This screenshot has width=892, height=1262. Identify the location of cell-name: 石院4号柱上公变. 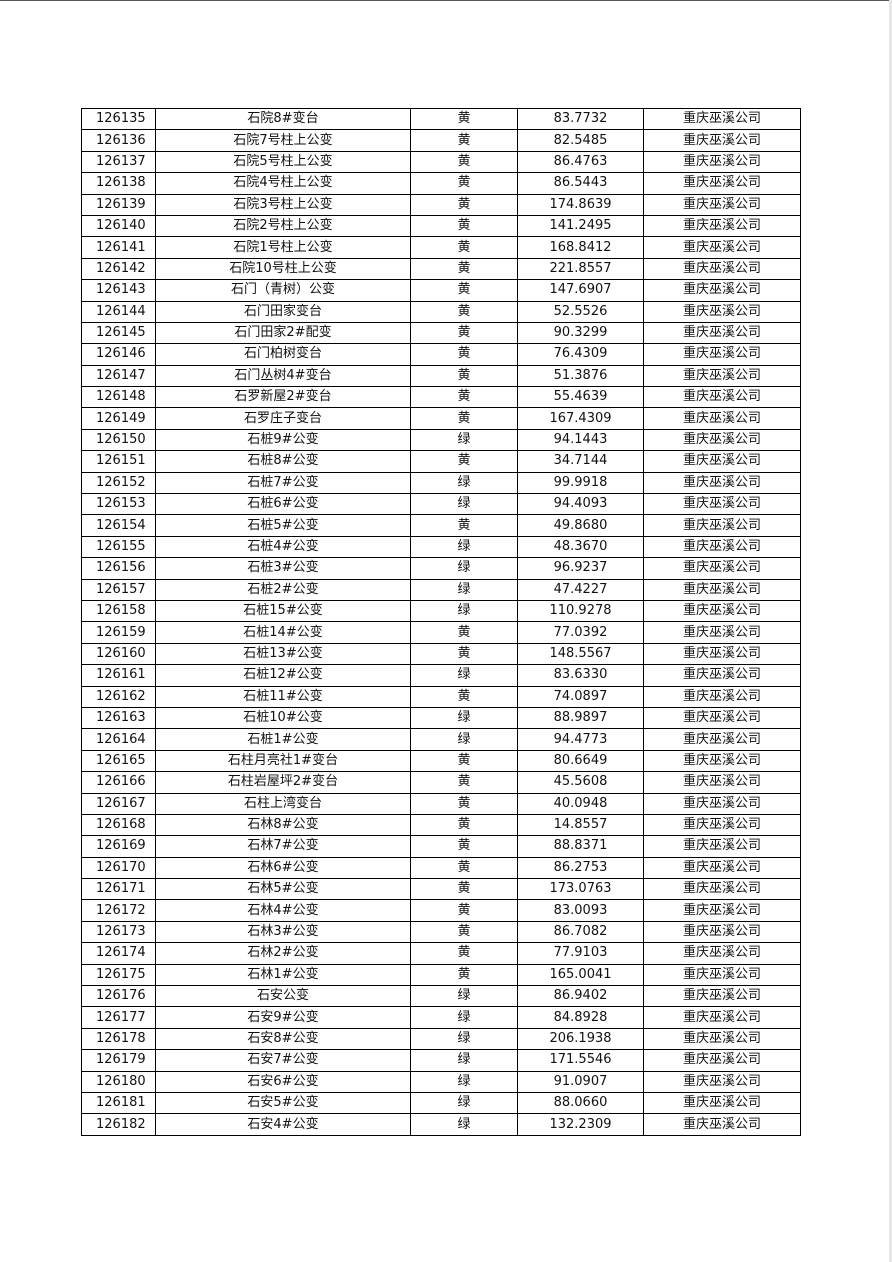
(283, 183).